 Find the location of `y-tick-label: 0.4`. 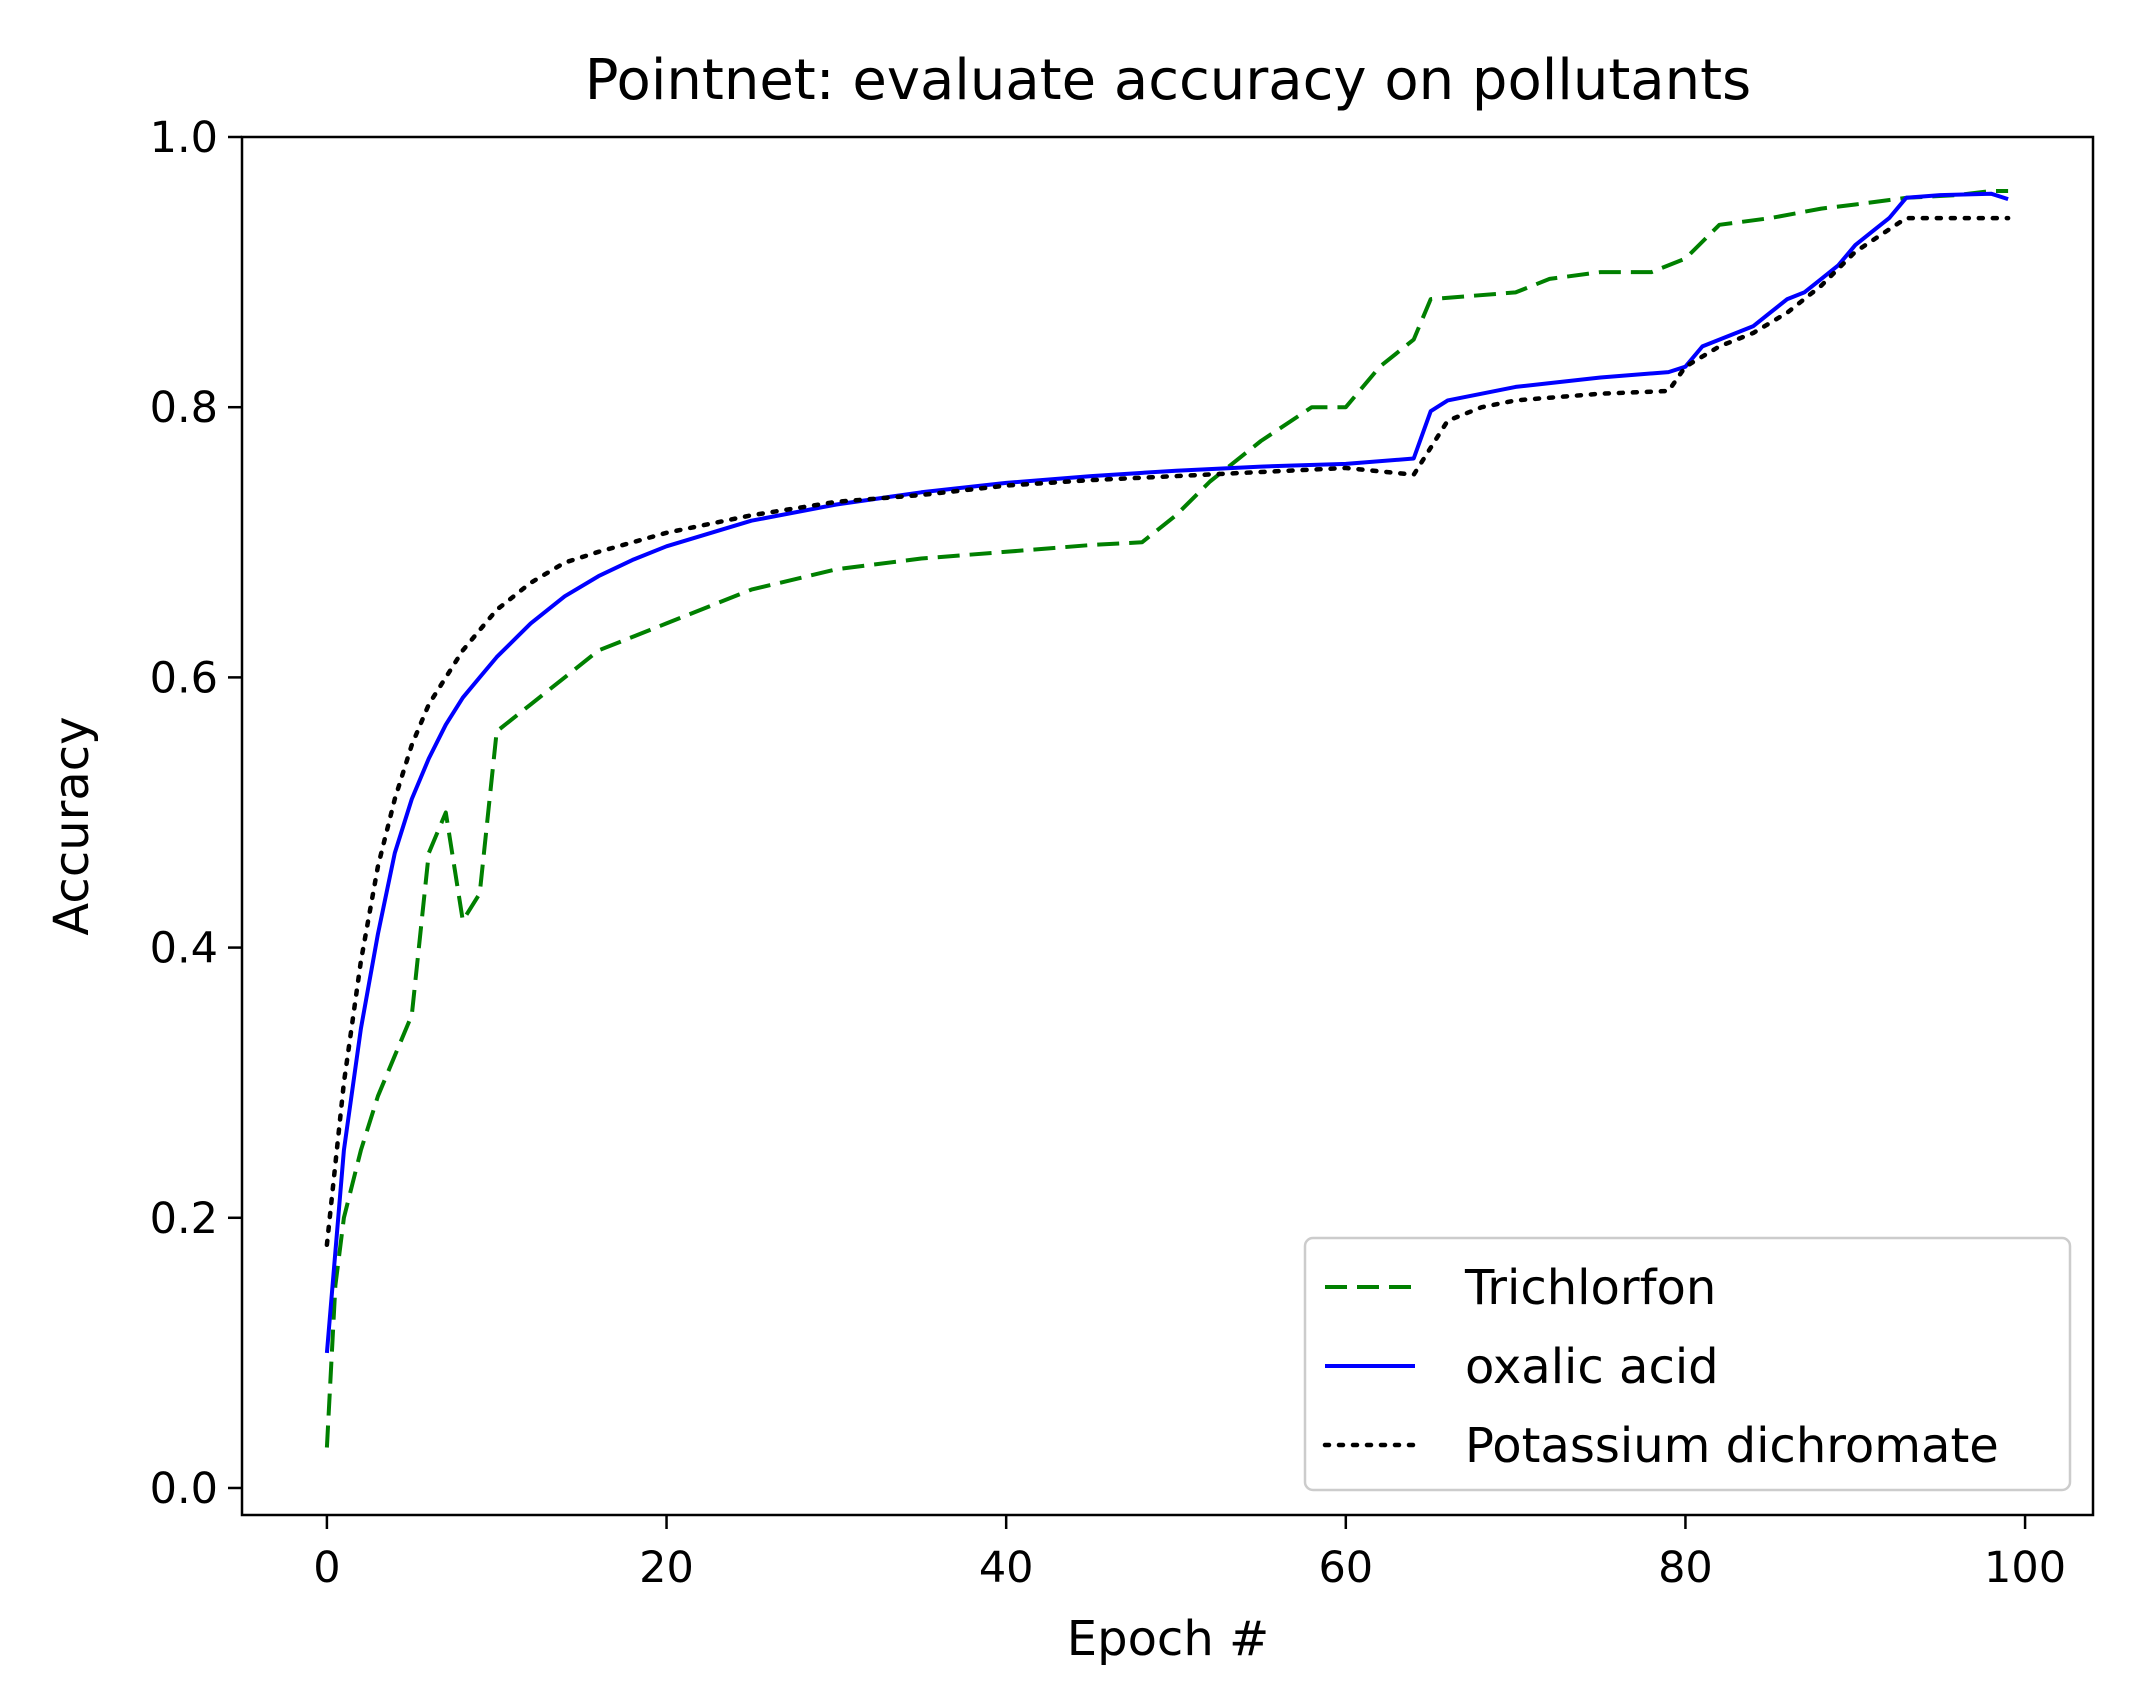

y-tick-label: 0.4 is located at coordinates (184, 949).